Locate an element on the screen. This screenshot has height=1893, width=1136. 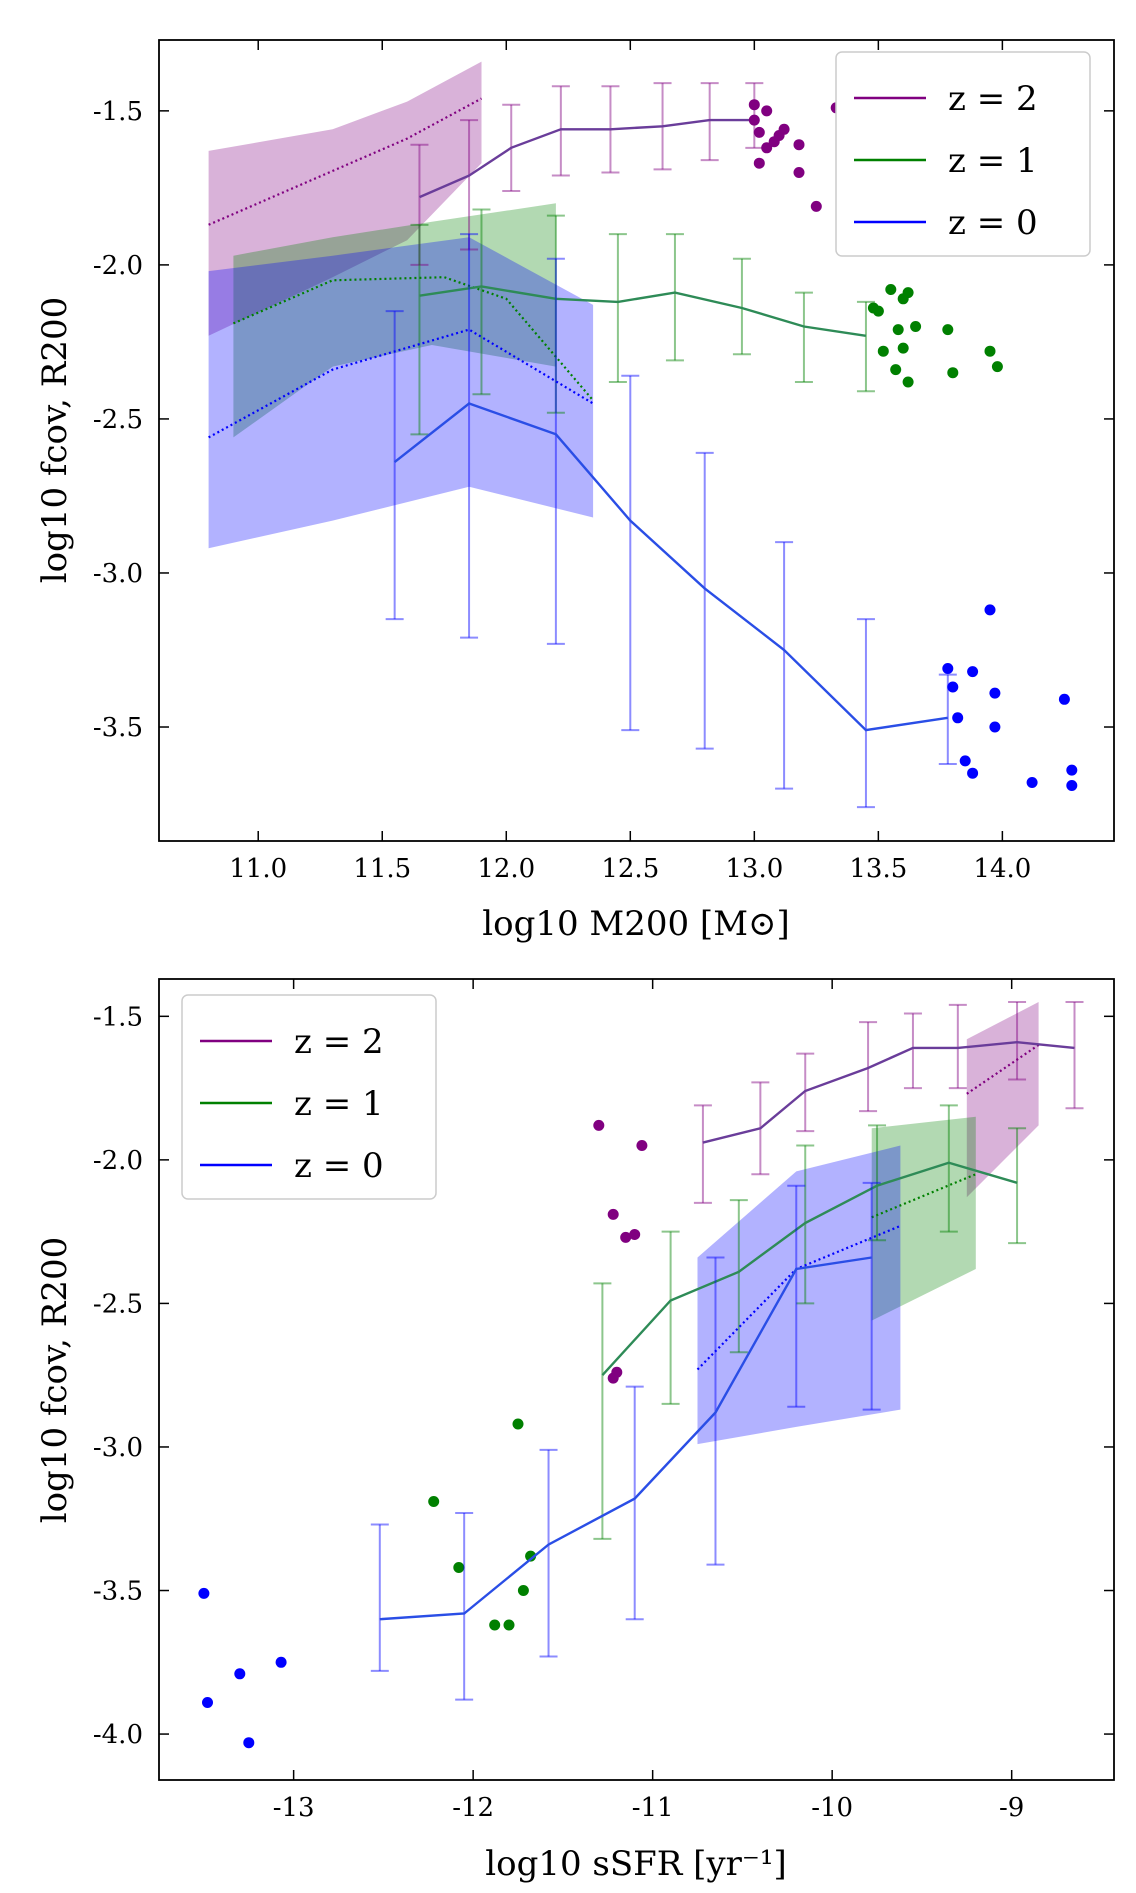
y-tick-label: -4.0 is located at coordinates (118, 1735).